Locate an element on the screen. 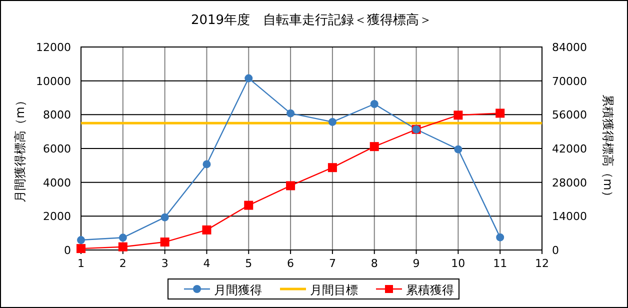 The width and height of the screenshot is (628, 308). y2-tick-label: 28000 is located at coordinates (569, 183).